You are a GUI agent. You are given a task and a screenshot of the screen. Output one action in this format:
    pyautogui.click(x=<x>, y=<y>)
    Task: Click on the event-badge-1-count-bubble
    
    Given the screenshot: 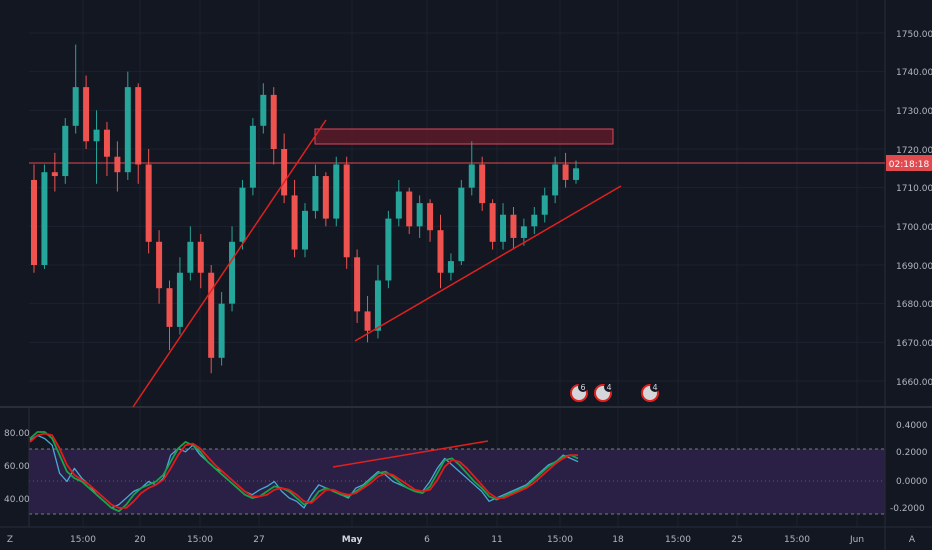 What is the action you would take?
    pyautogui.click(x=583, y=387)
    